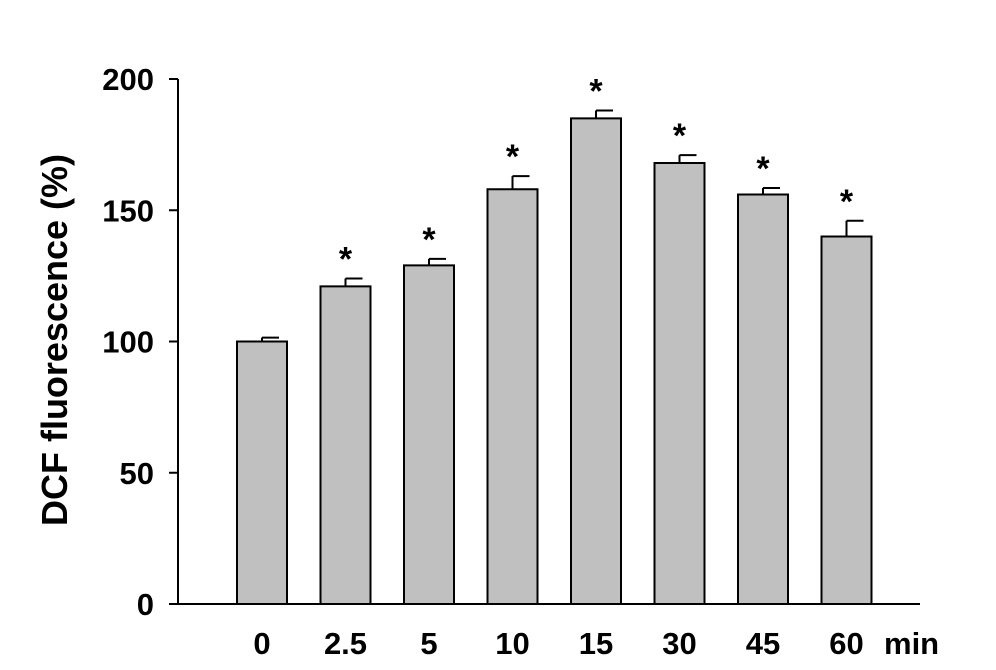 The image size is (996, 670). Describe the element at coordinates (512, 643) in the screenshot. I see `x-tick-label: 10` at that location.